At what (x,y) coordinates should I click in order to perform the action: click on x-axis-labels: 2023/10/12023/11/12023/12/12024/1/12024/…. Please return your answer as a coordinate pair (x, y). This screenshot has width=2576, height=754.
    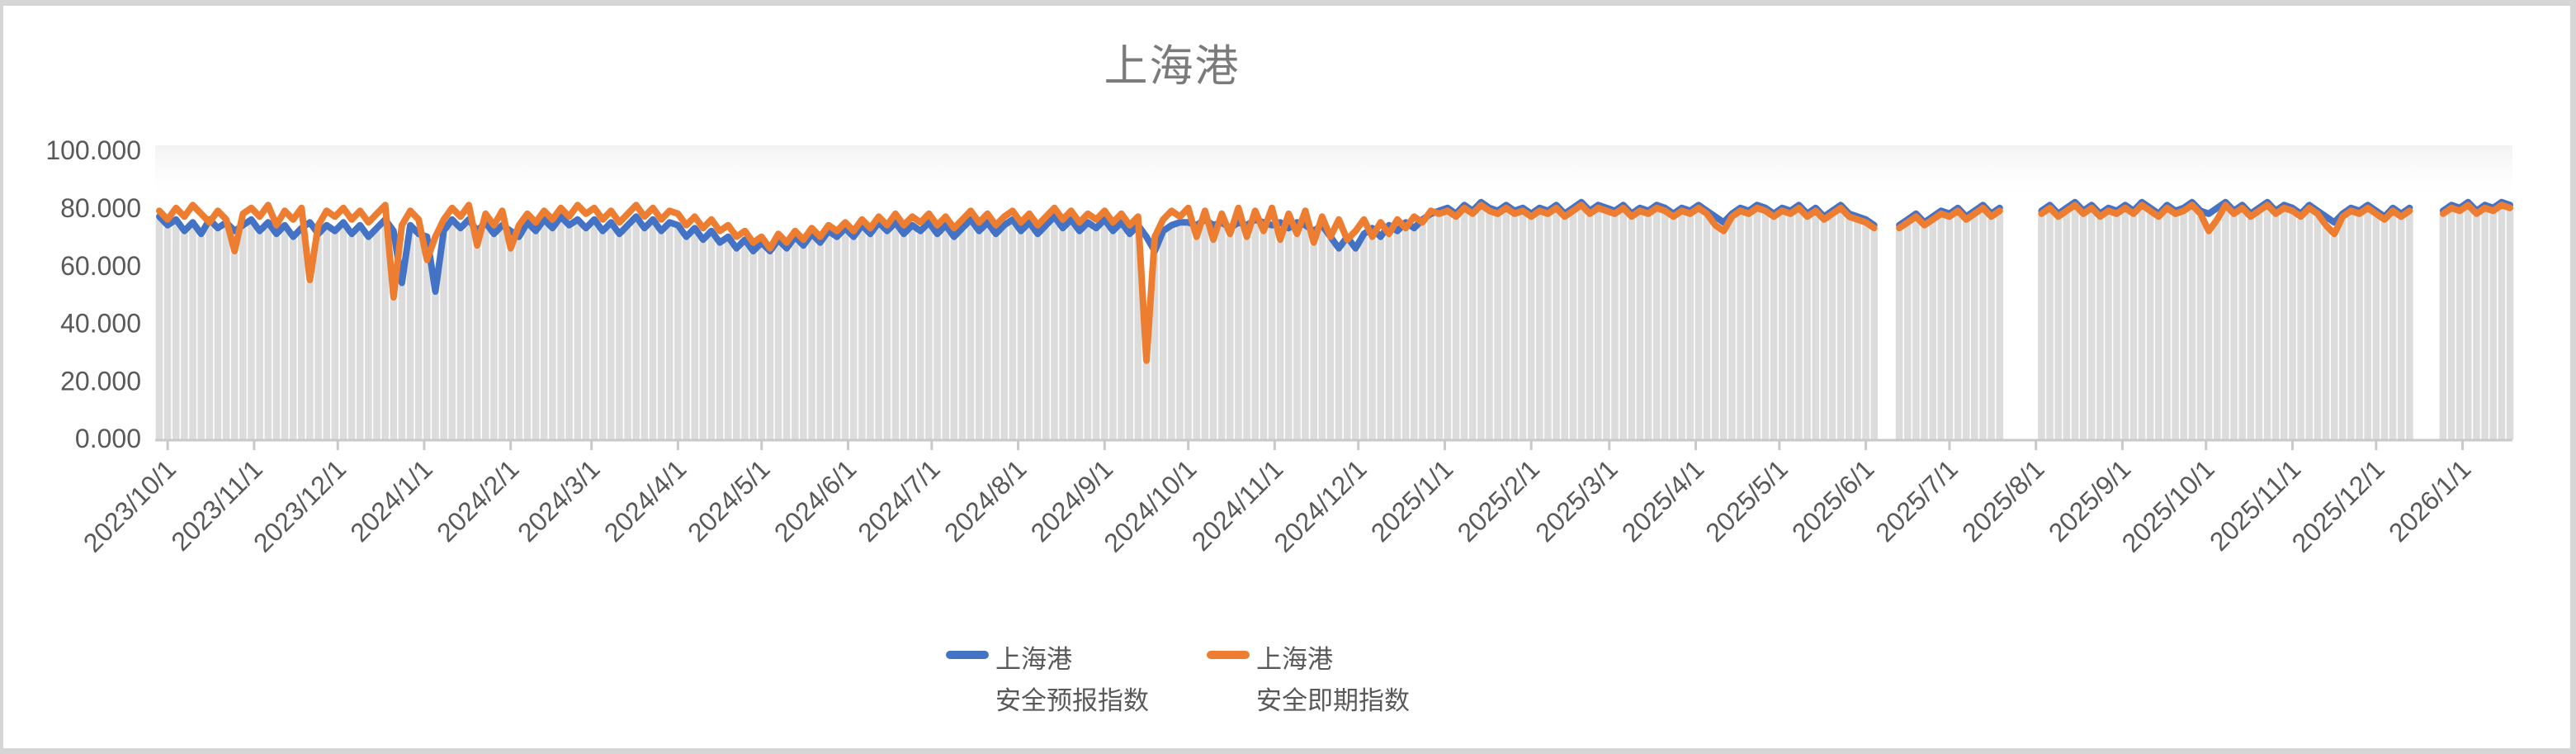
    Looking at the image, I should click on (1277, 505).